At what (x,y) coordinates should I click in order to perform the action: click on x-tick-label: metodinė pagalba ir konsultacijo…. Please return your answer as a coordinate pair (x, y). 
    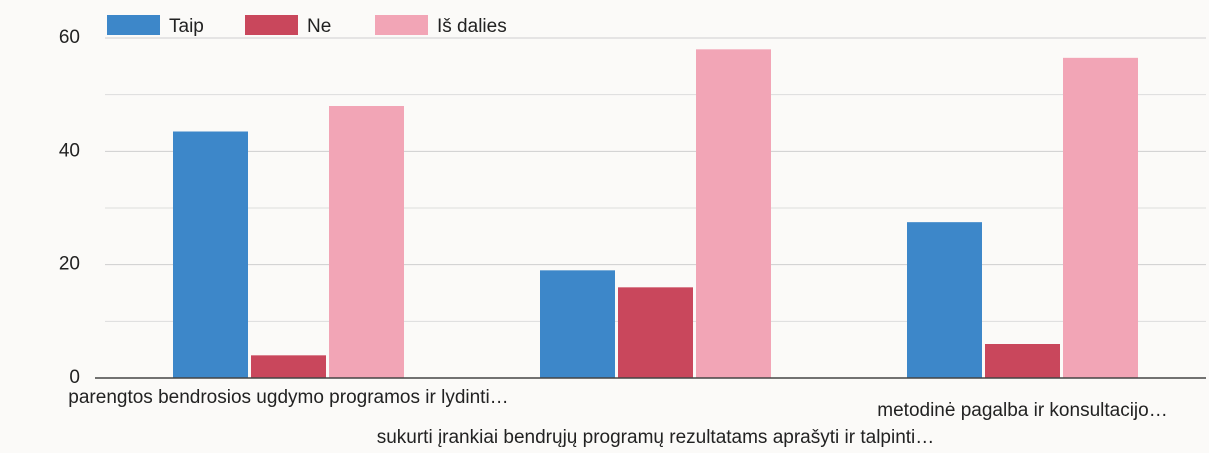
    Looking at the image, I should click on (1022, 410).